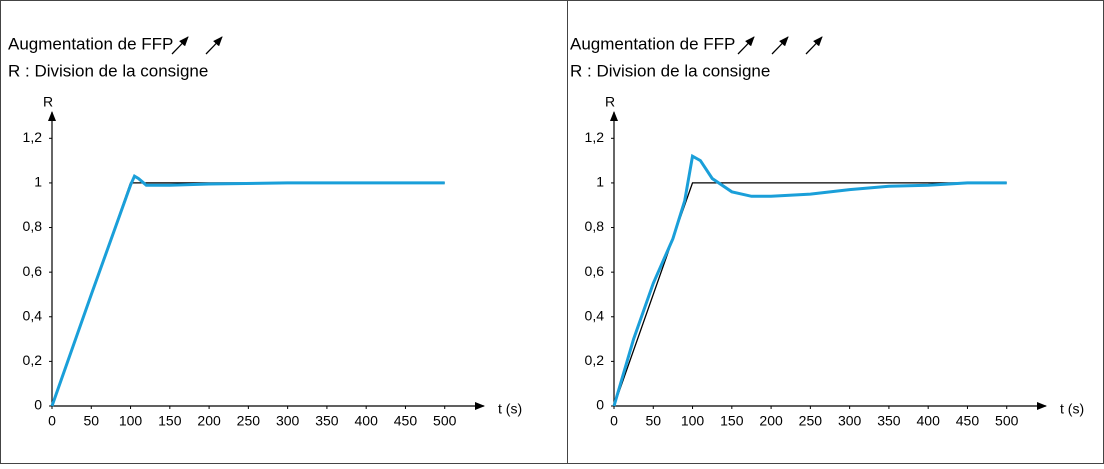 Image resolution: width=1104 pixels, height=469 pixels. I want to click on arrow-icons, so click(497, 45).